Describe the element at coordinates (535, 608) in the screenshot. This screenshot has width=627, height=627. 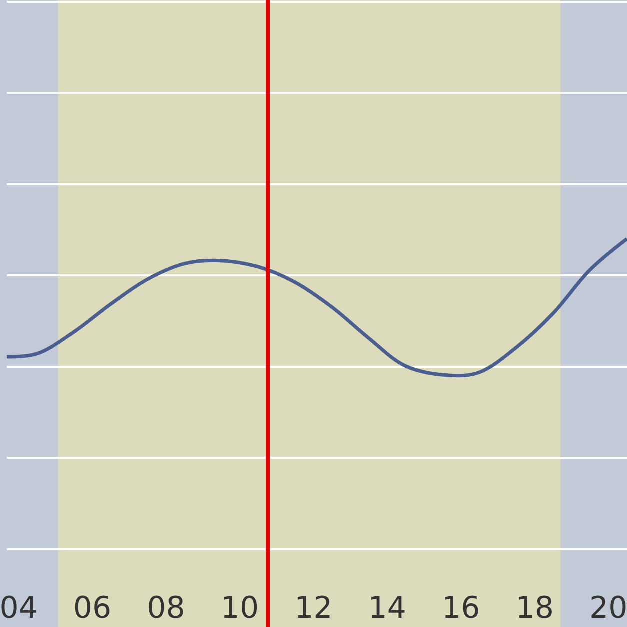
I see `x-tick-label: 18` at that location.